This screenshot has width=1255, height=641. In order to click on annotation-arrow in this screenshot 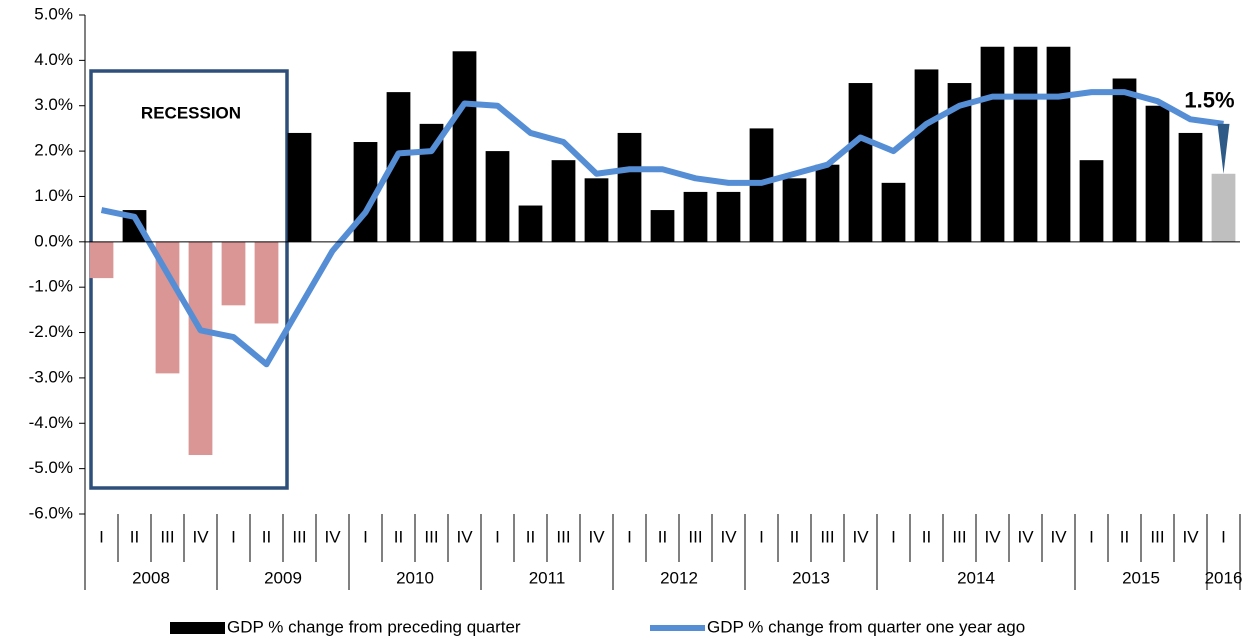, I will do `click(1223, 148)`.